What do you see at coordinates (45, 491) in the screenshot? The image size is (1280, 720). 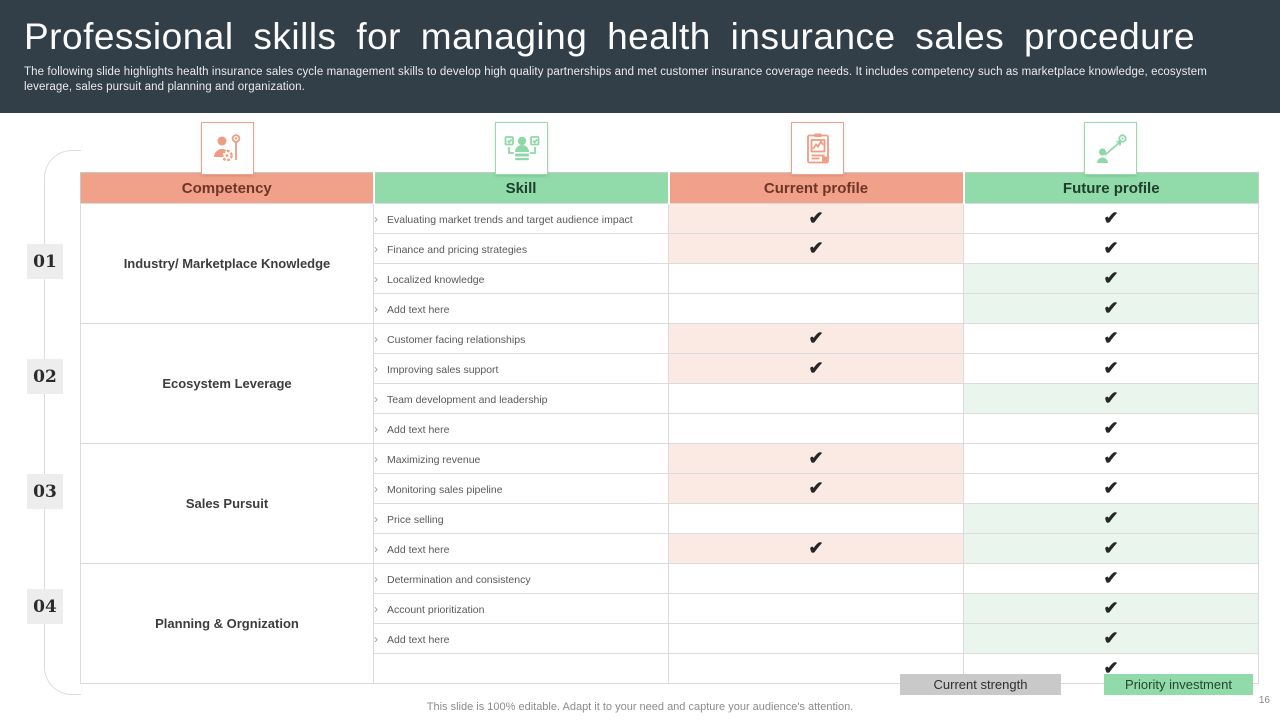 I see `group-number-03: 03` at bounding box center [45, 491].